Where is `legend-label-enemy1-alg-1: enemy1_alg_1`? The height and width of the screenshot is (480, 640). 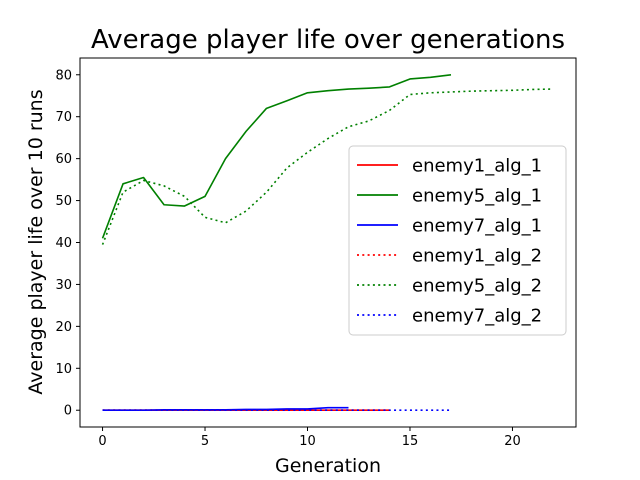
legend-label-enemy1-alg-1: enemy1_alg_1 is located at coordinates (477, 166).